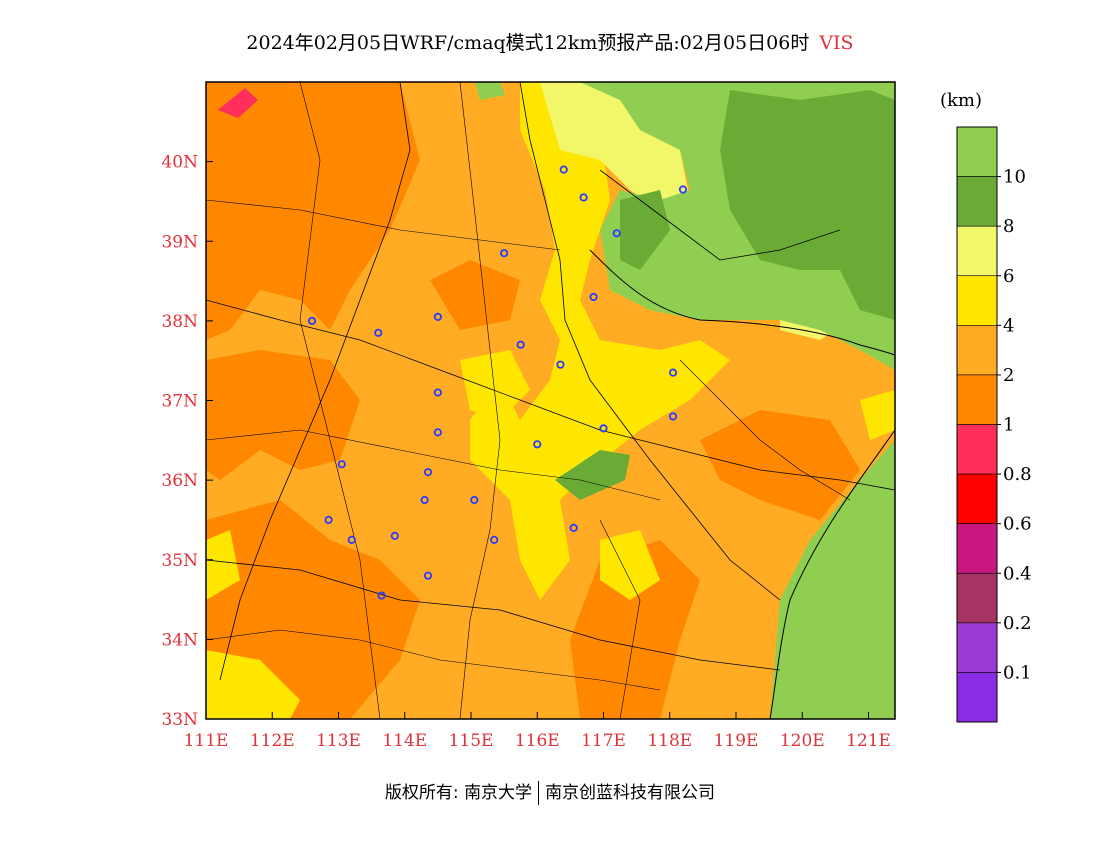  What do you see at coordinates (868, 741) in the screenshot?
I see `x-tick-label: 121E` at bounding box center [868, 741].